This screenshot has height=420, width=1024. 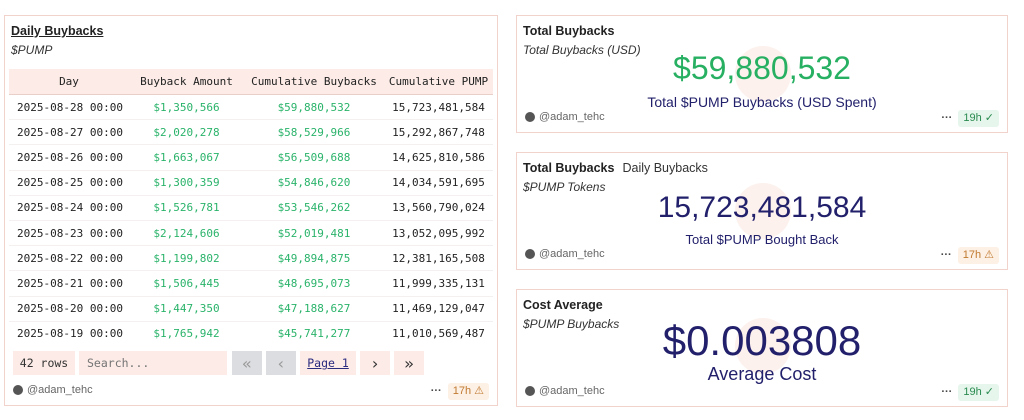 What do you see at coordinates (438, 309) in the screenshot?
I see `table-cell: 11,469,129,047` at bounding box center [438, 309].